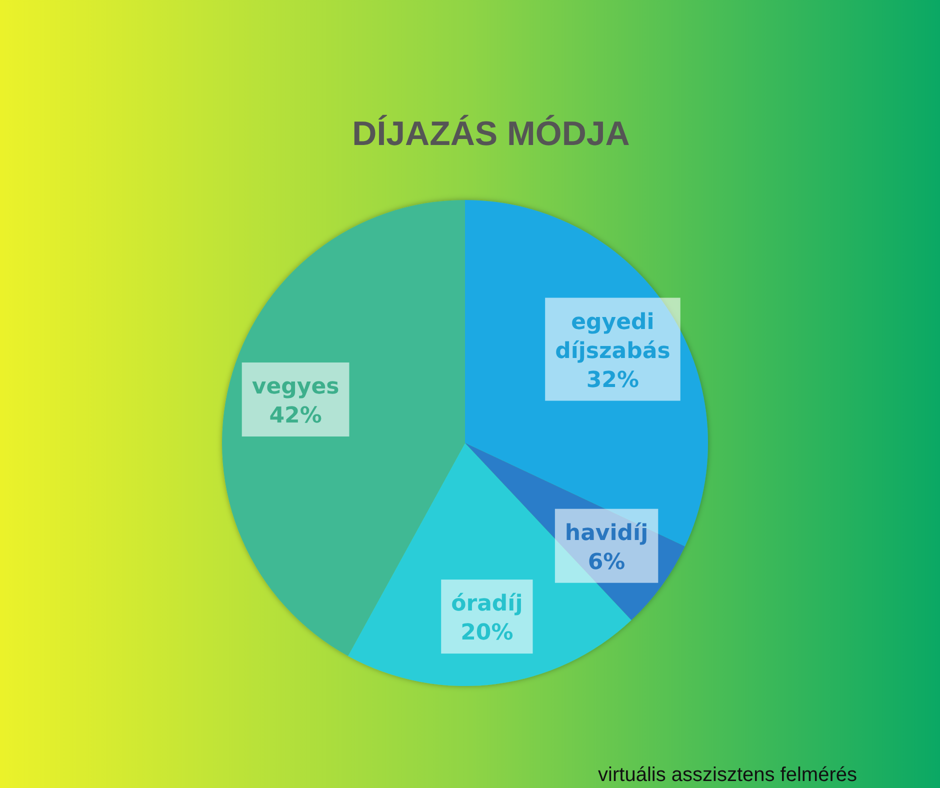  Describe the element at coordinates (296, 387) in the screenshot. I see `slice-label: vegyes` at that location.